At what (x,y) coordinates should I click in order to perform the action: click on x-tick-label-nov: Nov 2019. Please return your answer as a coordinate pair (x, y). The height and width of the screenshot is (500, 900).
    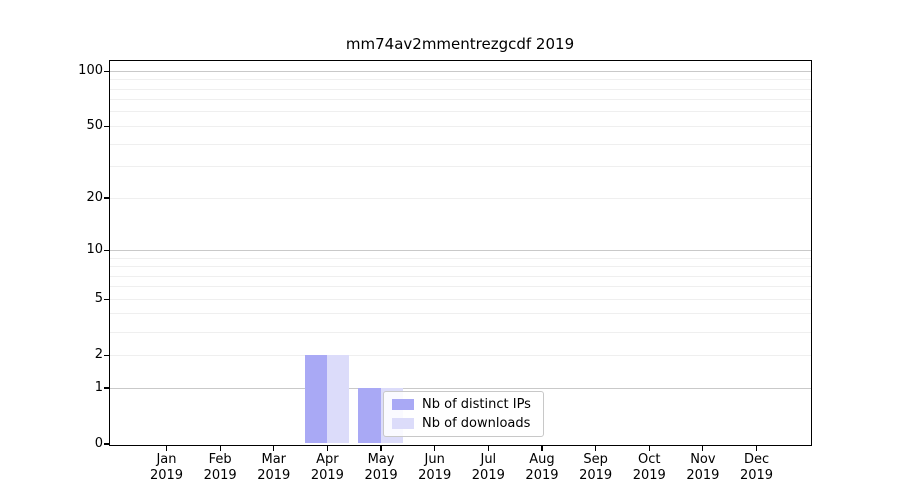
    Looking at the image, I should click on (703, 467).